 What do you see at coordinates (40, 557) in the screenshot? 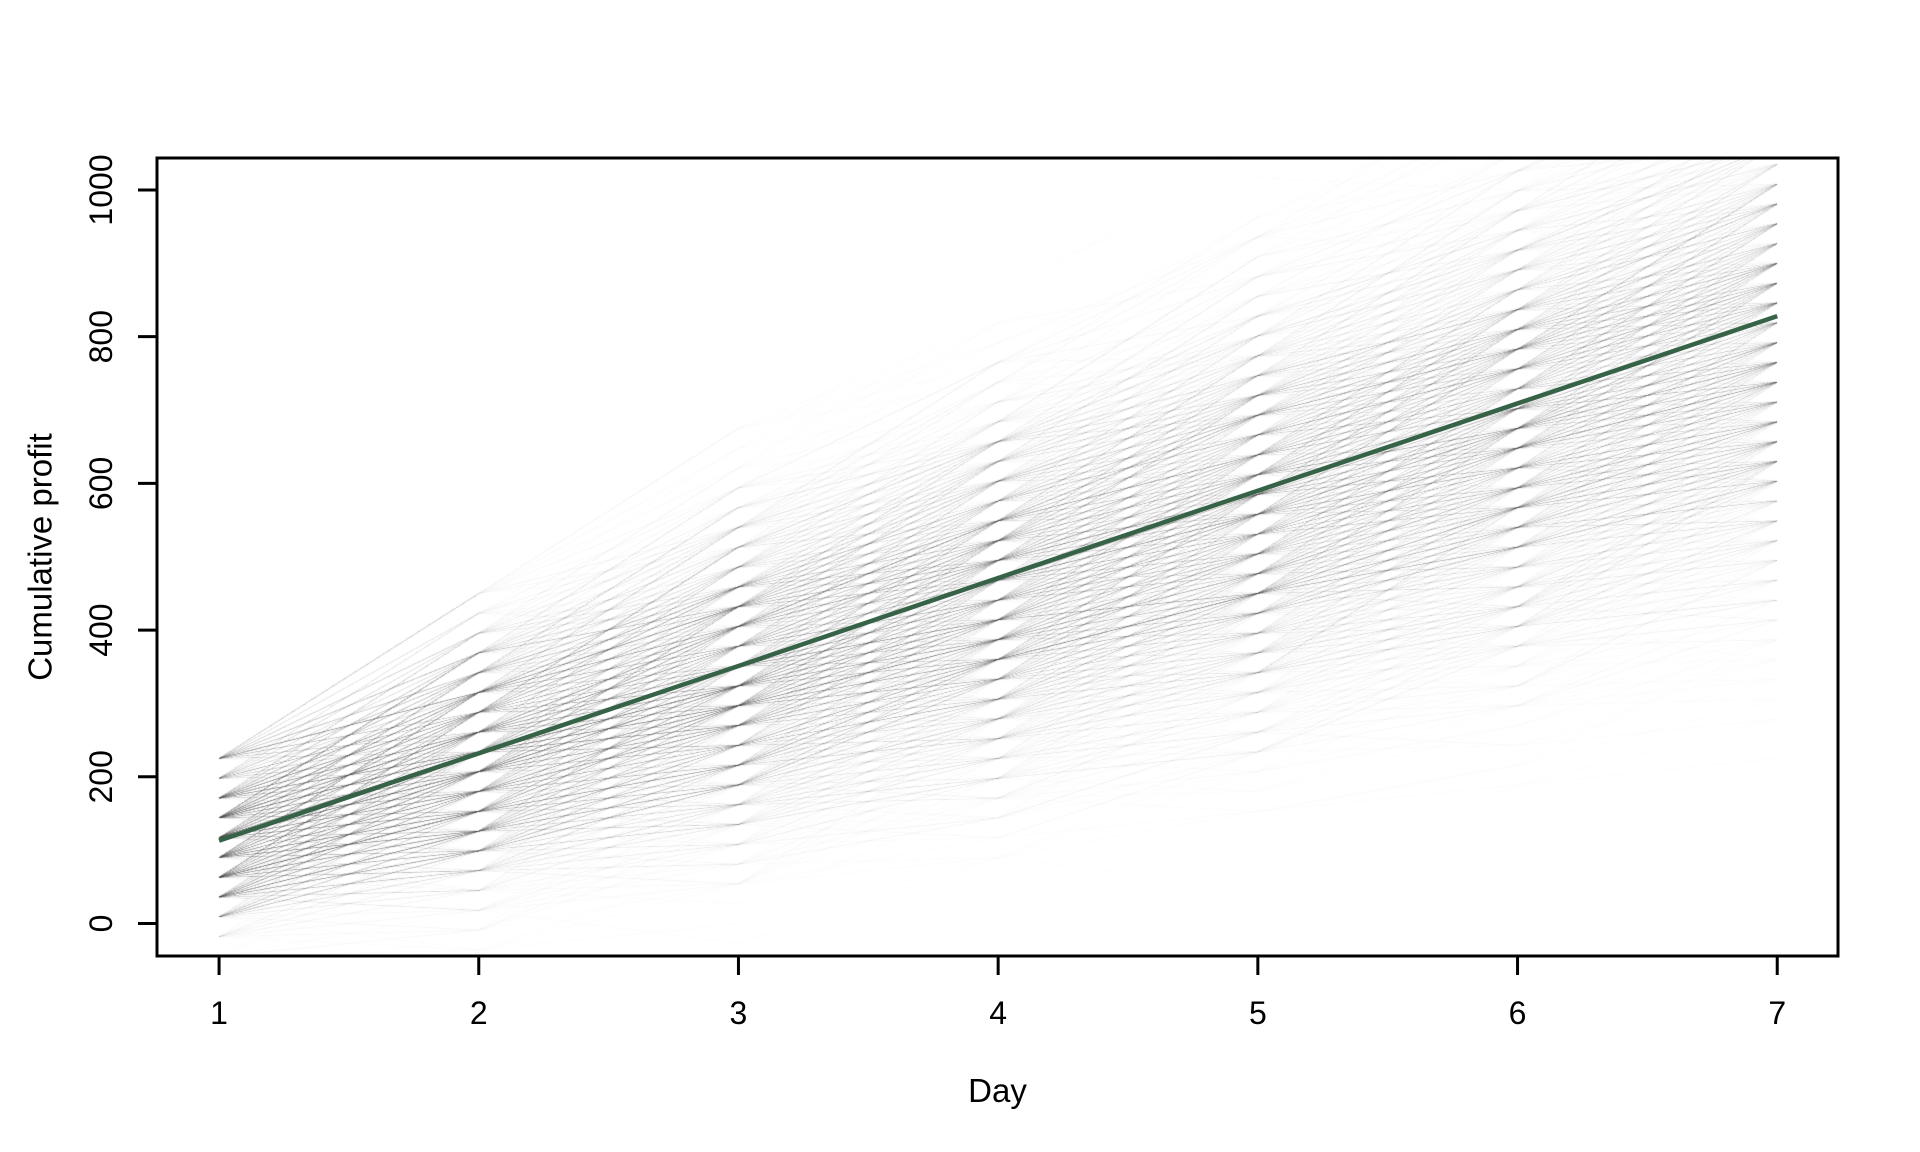
I see `y-axis-title: Cumulative profit` at bounding box center [40, 557].